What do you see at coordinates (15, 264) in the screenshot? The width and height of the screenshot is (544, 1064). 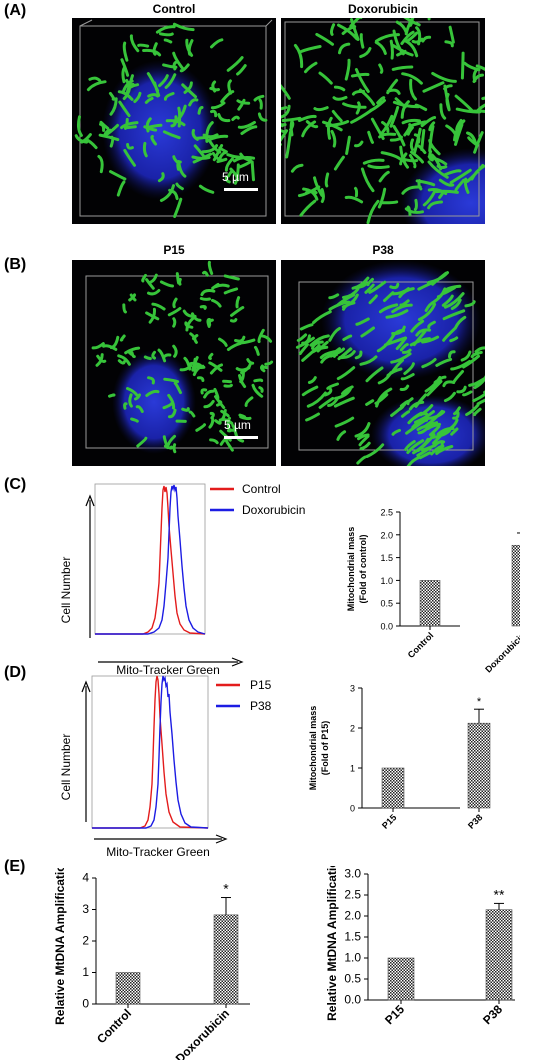 I see `panel-label-b: (B)` at bounding box center [15, 264].